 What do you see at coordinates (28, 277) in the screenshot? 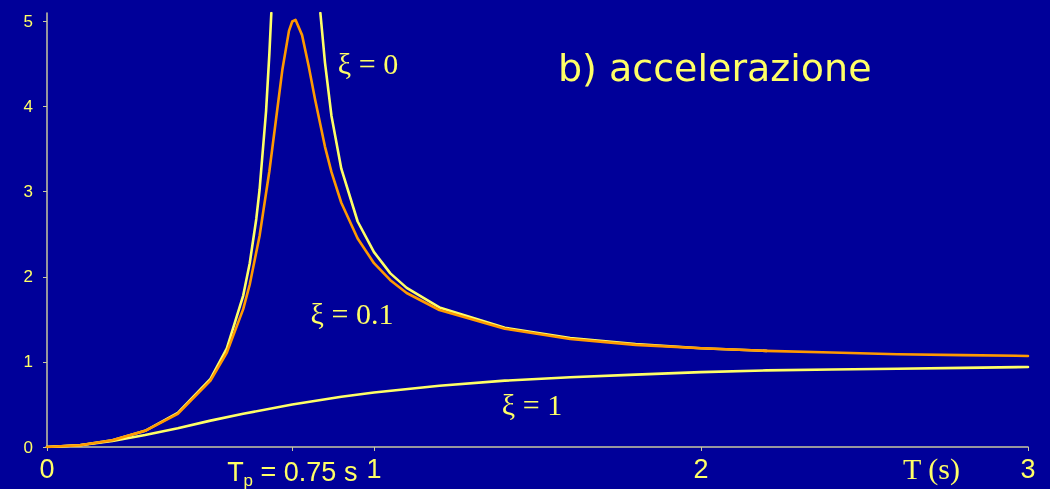
I see `y-tick-label: 2` at bounding box center [28, 277].